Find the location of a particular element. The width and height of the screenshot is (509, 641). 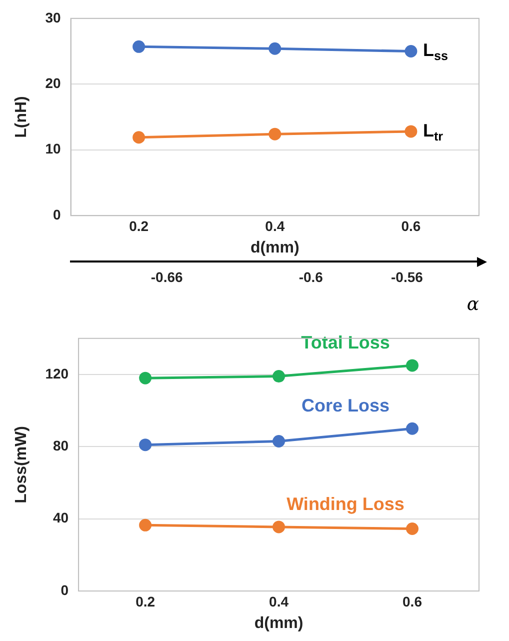

x2-tick-label: -0.6 is located at coordinates (311, 276).